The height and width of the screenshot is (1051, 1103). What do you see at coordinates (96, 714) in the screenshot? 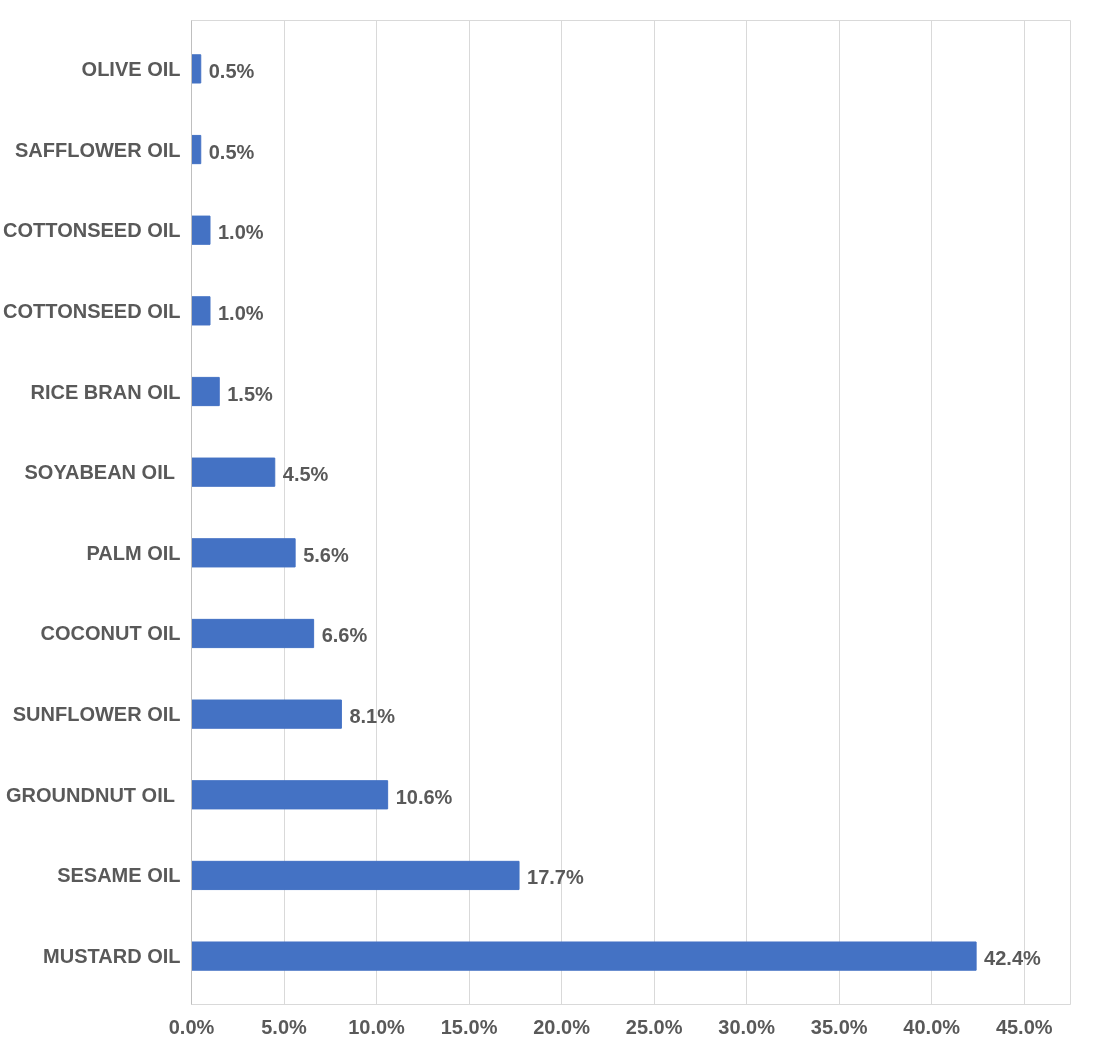
I see `y-tick-label: SUNFLOWER OIL` at bounding box center [96, 714].